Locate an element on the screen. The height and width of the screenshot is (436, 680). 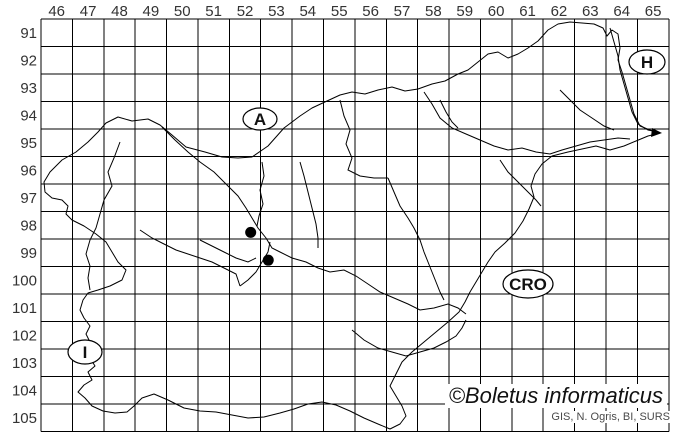
col-label-46: 46 is located at coordinates (56, 11).